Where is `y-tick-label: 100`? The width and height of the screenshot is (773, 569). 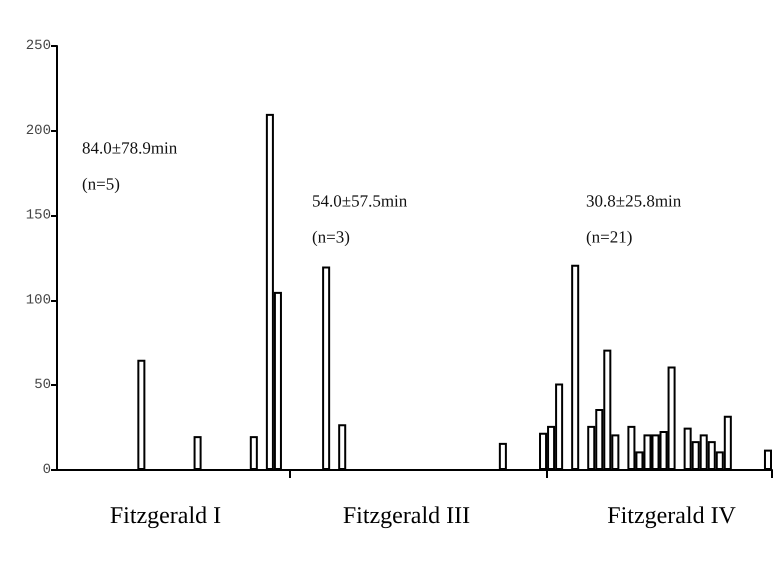 y-tick-label: 100 is located at coordinates (38, 300).